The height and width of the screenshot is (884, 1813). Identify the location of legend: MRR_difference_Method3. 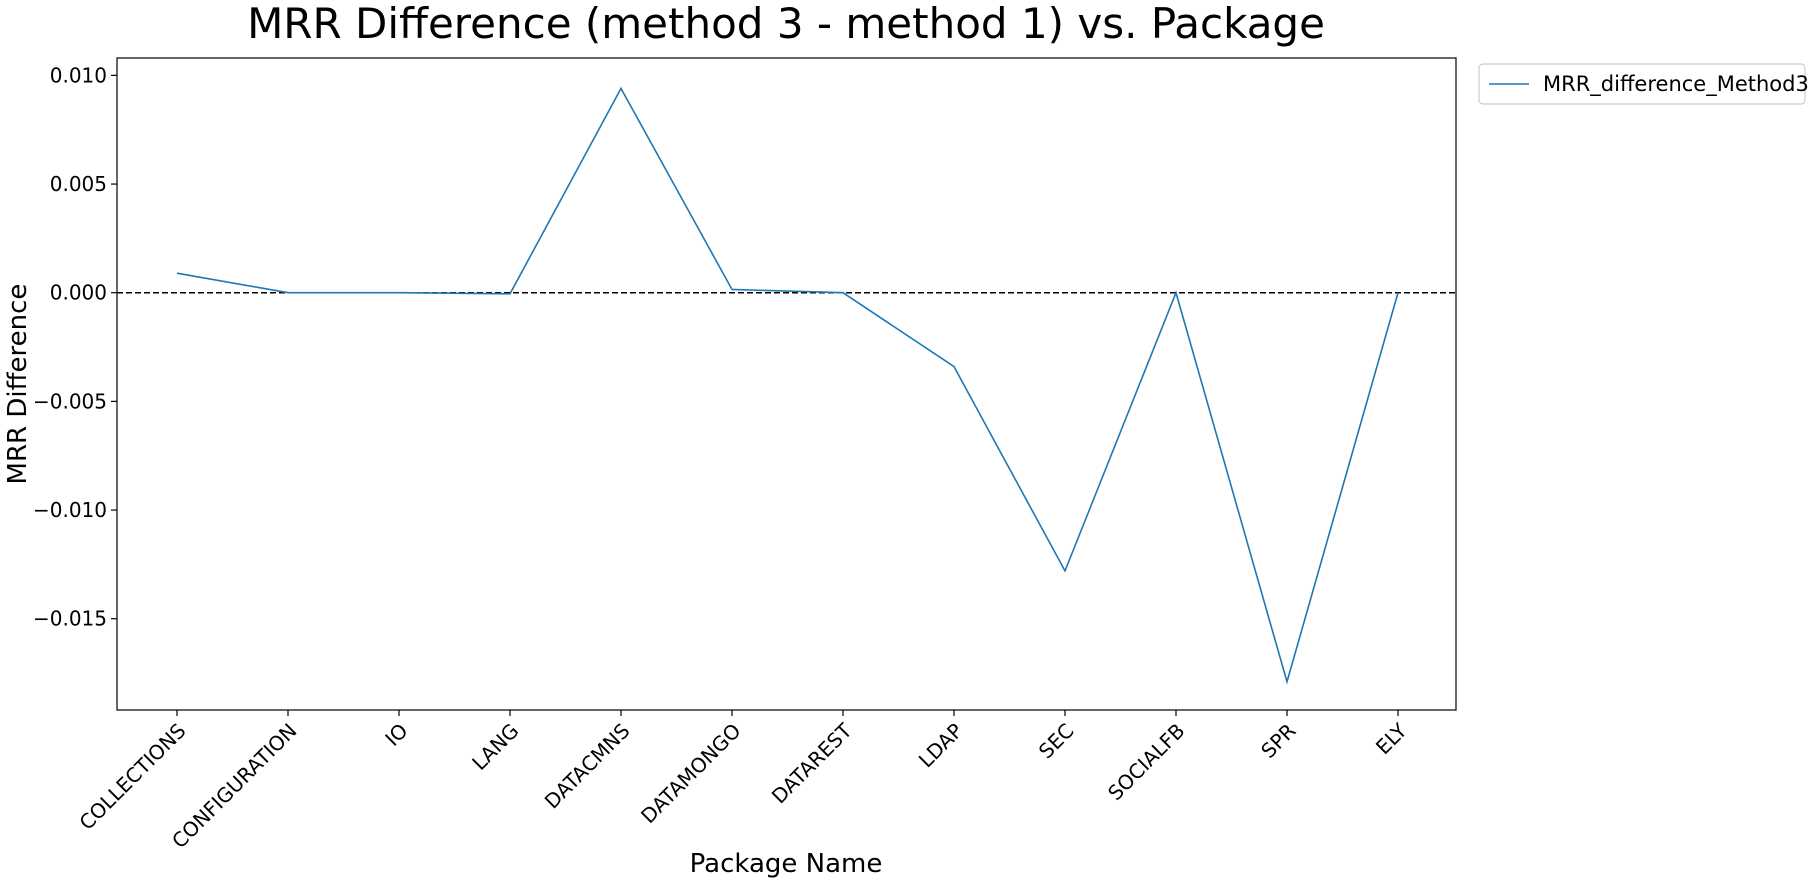
(1643, 84).